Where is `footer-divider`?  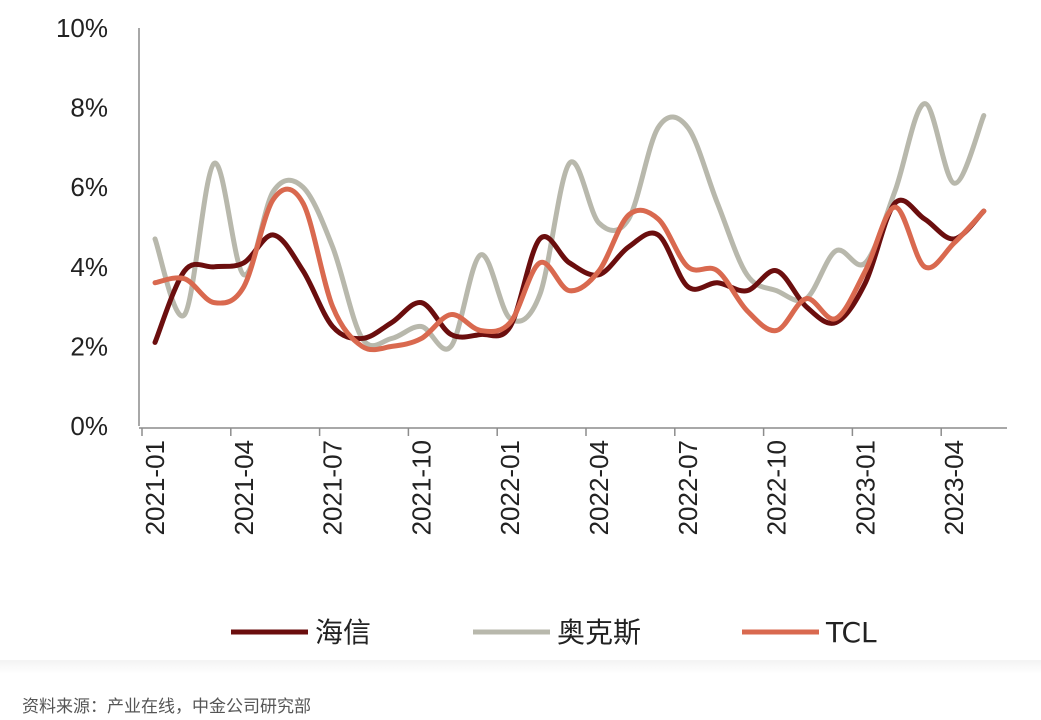
footer-divider is located at coordinates (520, 667).